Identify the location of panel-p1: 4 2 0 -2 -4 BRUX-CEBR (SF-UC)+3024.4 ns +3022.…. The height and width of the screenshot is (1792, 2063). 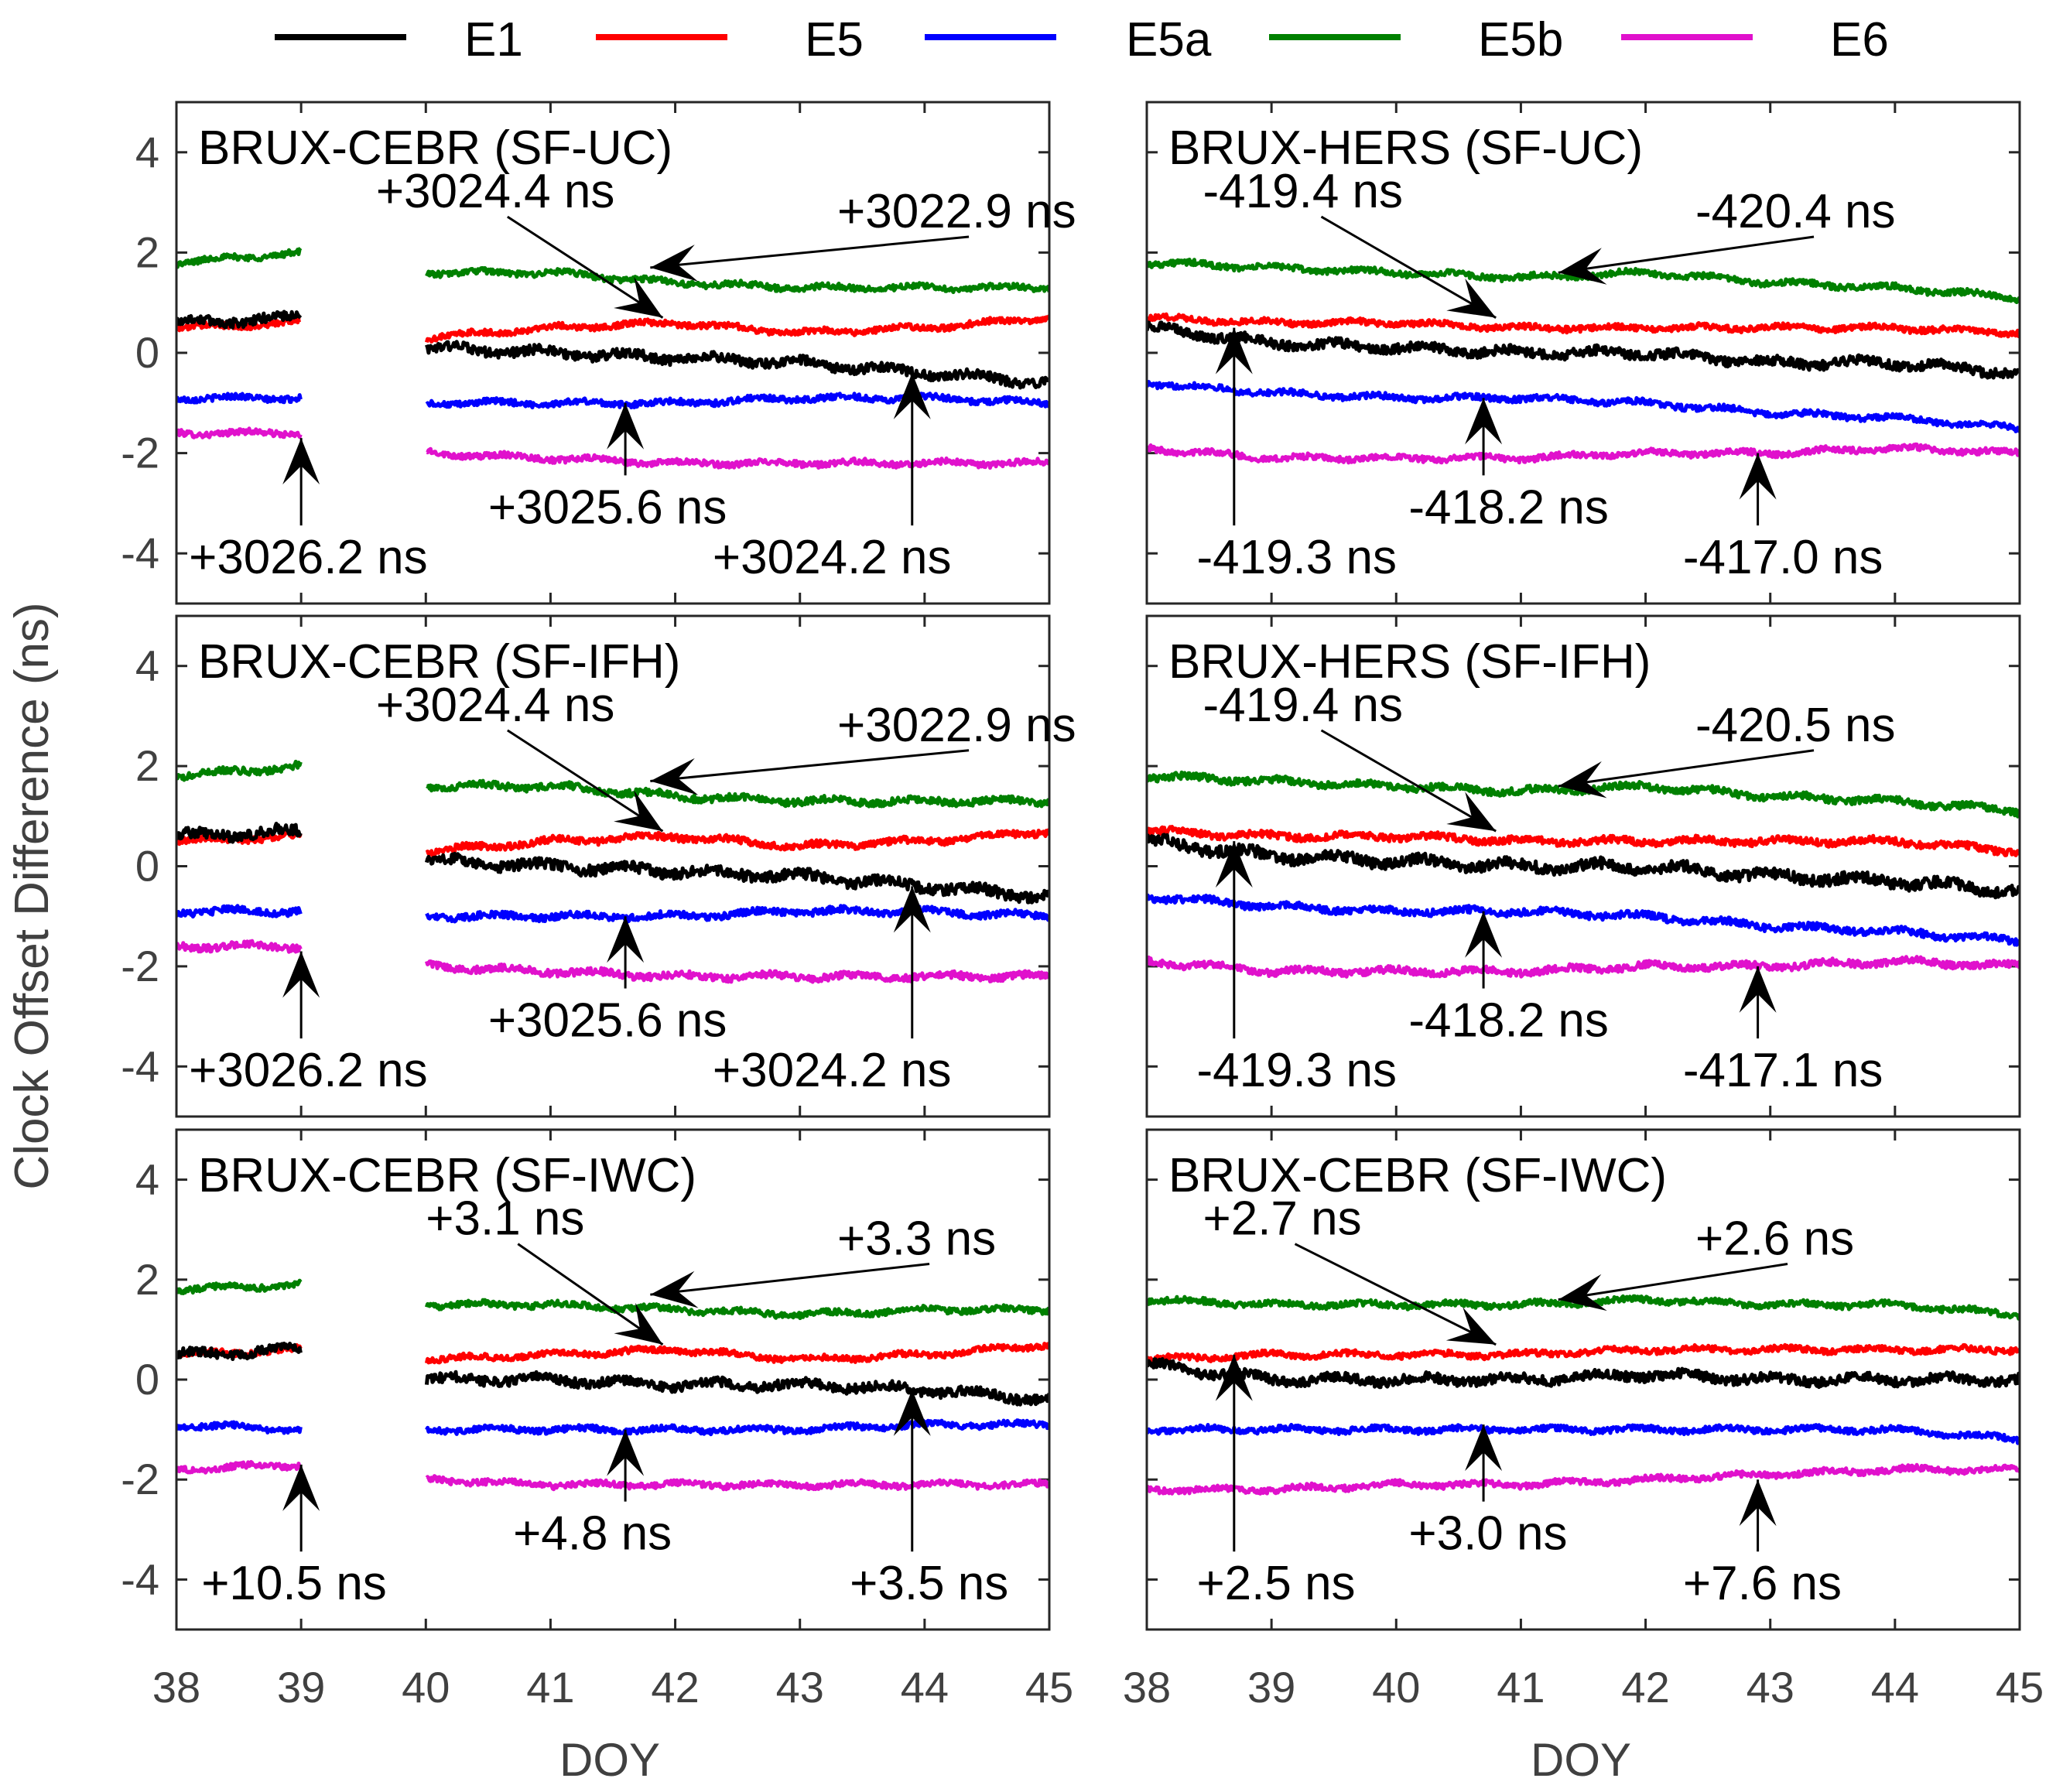
(598, 353).